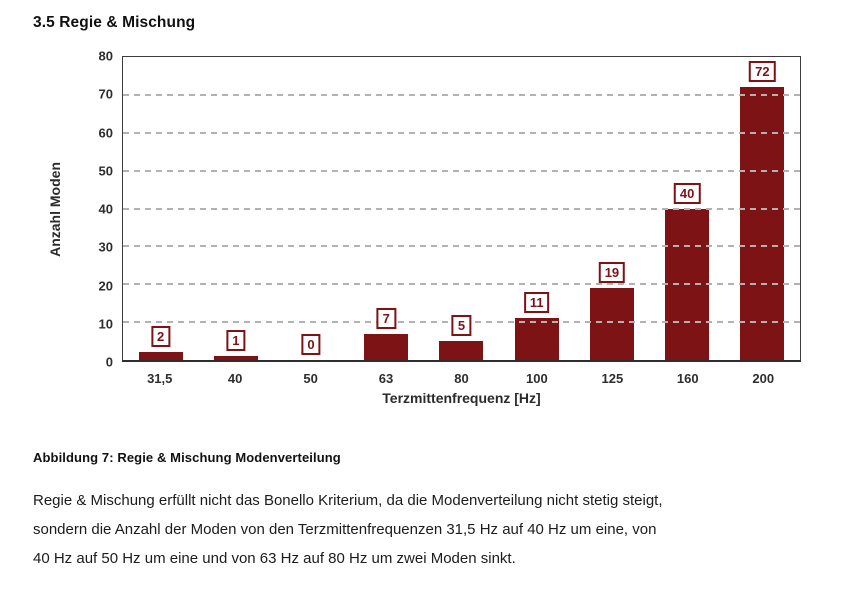 Image resolution: width=863 pixels, height=611 pixels. I want to click on y-axis-title-text: Anzahl Moden, so click(55, 209).